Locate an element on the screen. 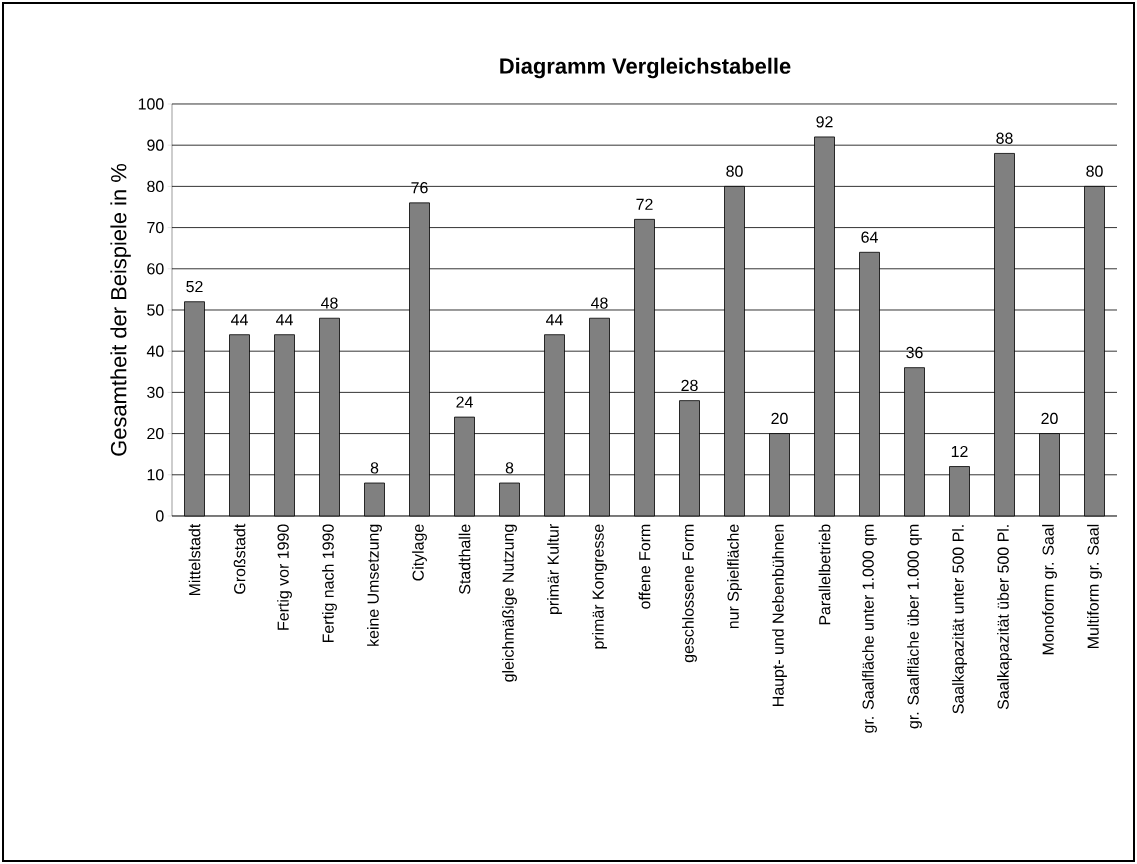  x-tick-label: Großstadt is located at coordinates (239, 558).